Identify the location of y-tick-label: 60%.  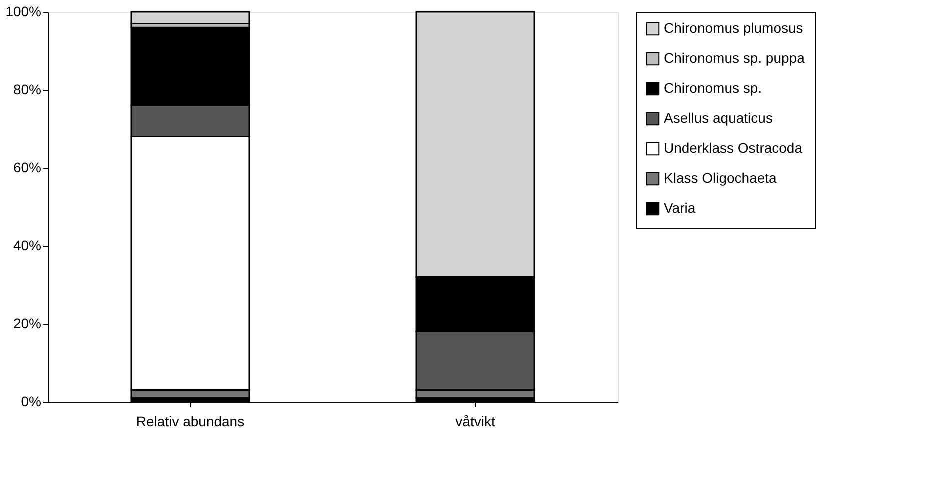
(27, 168).